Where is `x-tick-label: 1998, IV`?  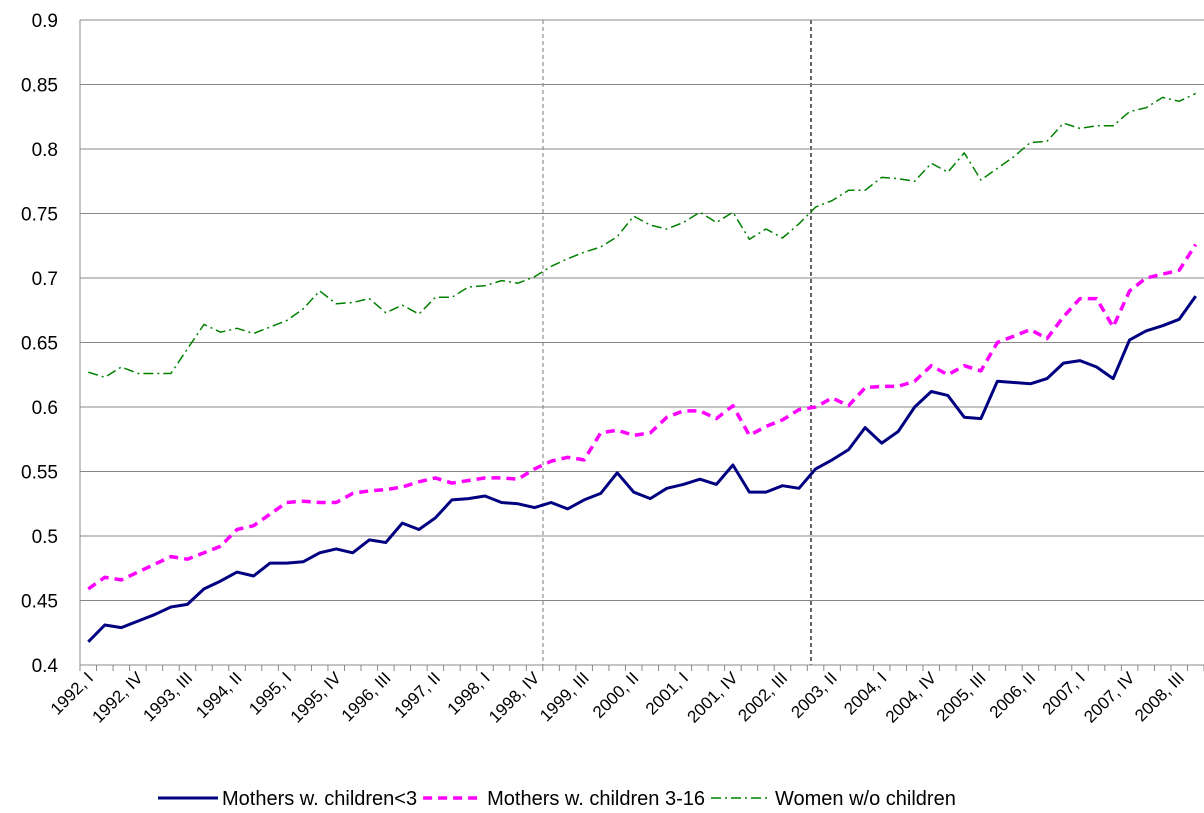
x-tick-label: 1998, IV is located at coordinates (514, 697).